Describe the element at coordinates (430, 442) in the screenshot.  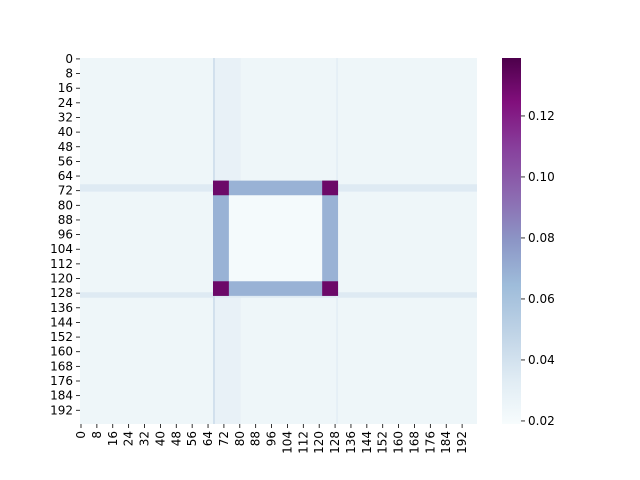
I see `x-tick-label: 176` at that location.